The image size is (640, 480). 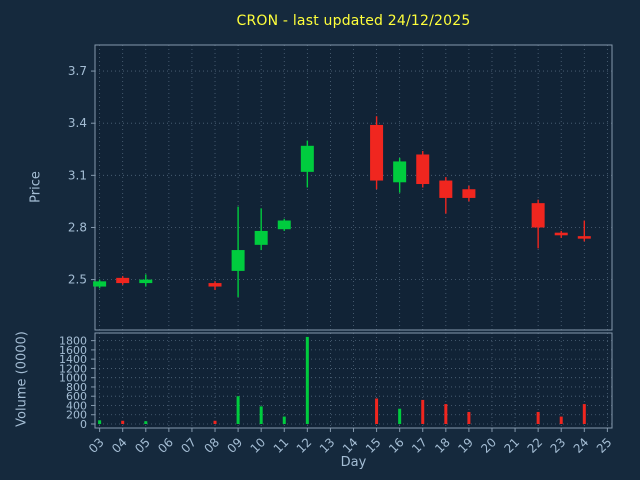 I want to click on x-tick-label: 20, so click(x=488, y=445).